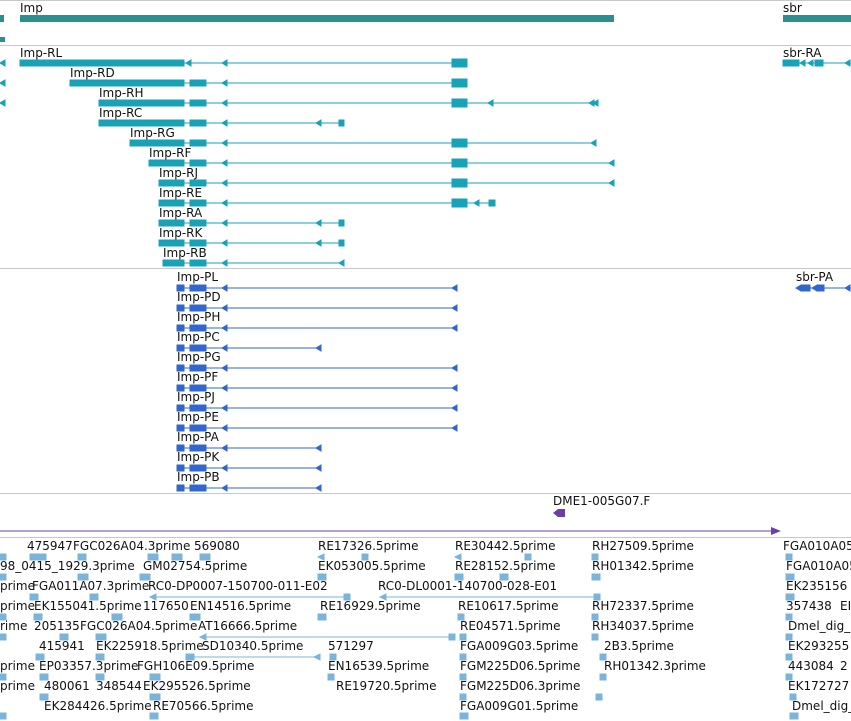  Describe the element at coordinates (199, 317) in the screenshot. I see `protein-label: Imp-PH` at that location.